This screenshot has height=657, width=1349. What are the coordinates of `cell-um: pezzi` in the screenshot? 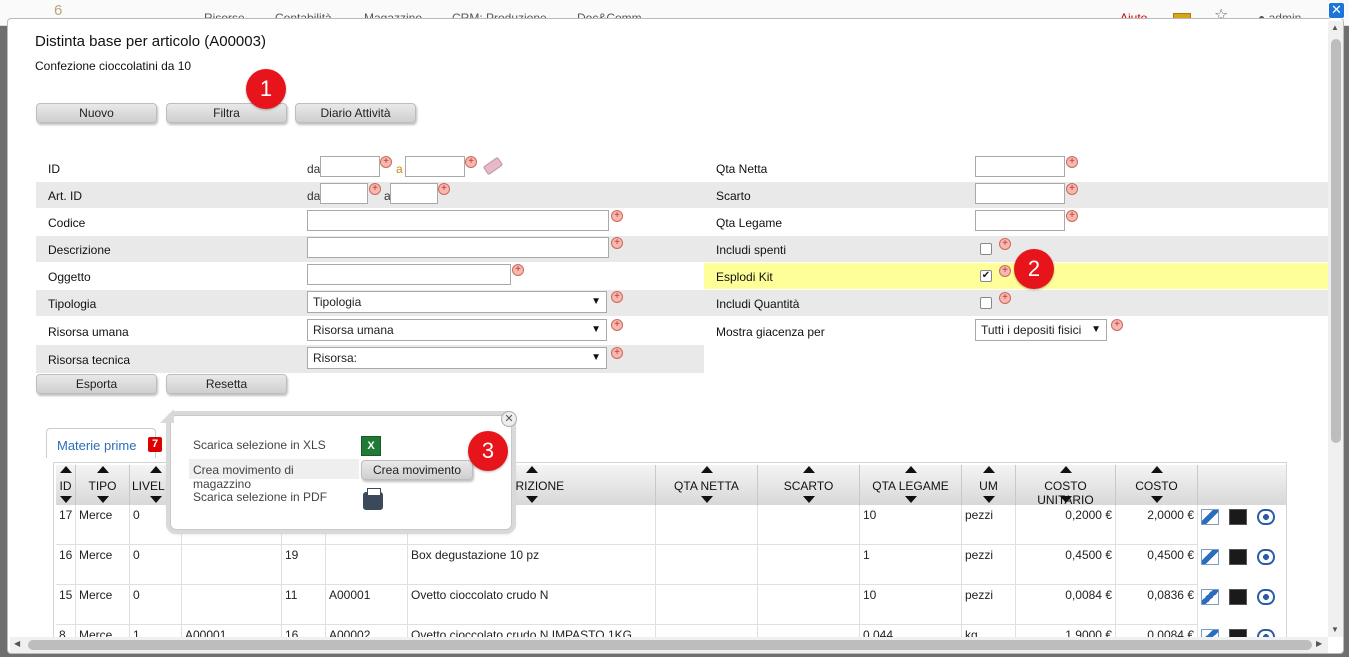 It's located at (989, 605).